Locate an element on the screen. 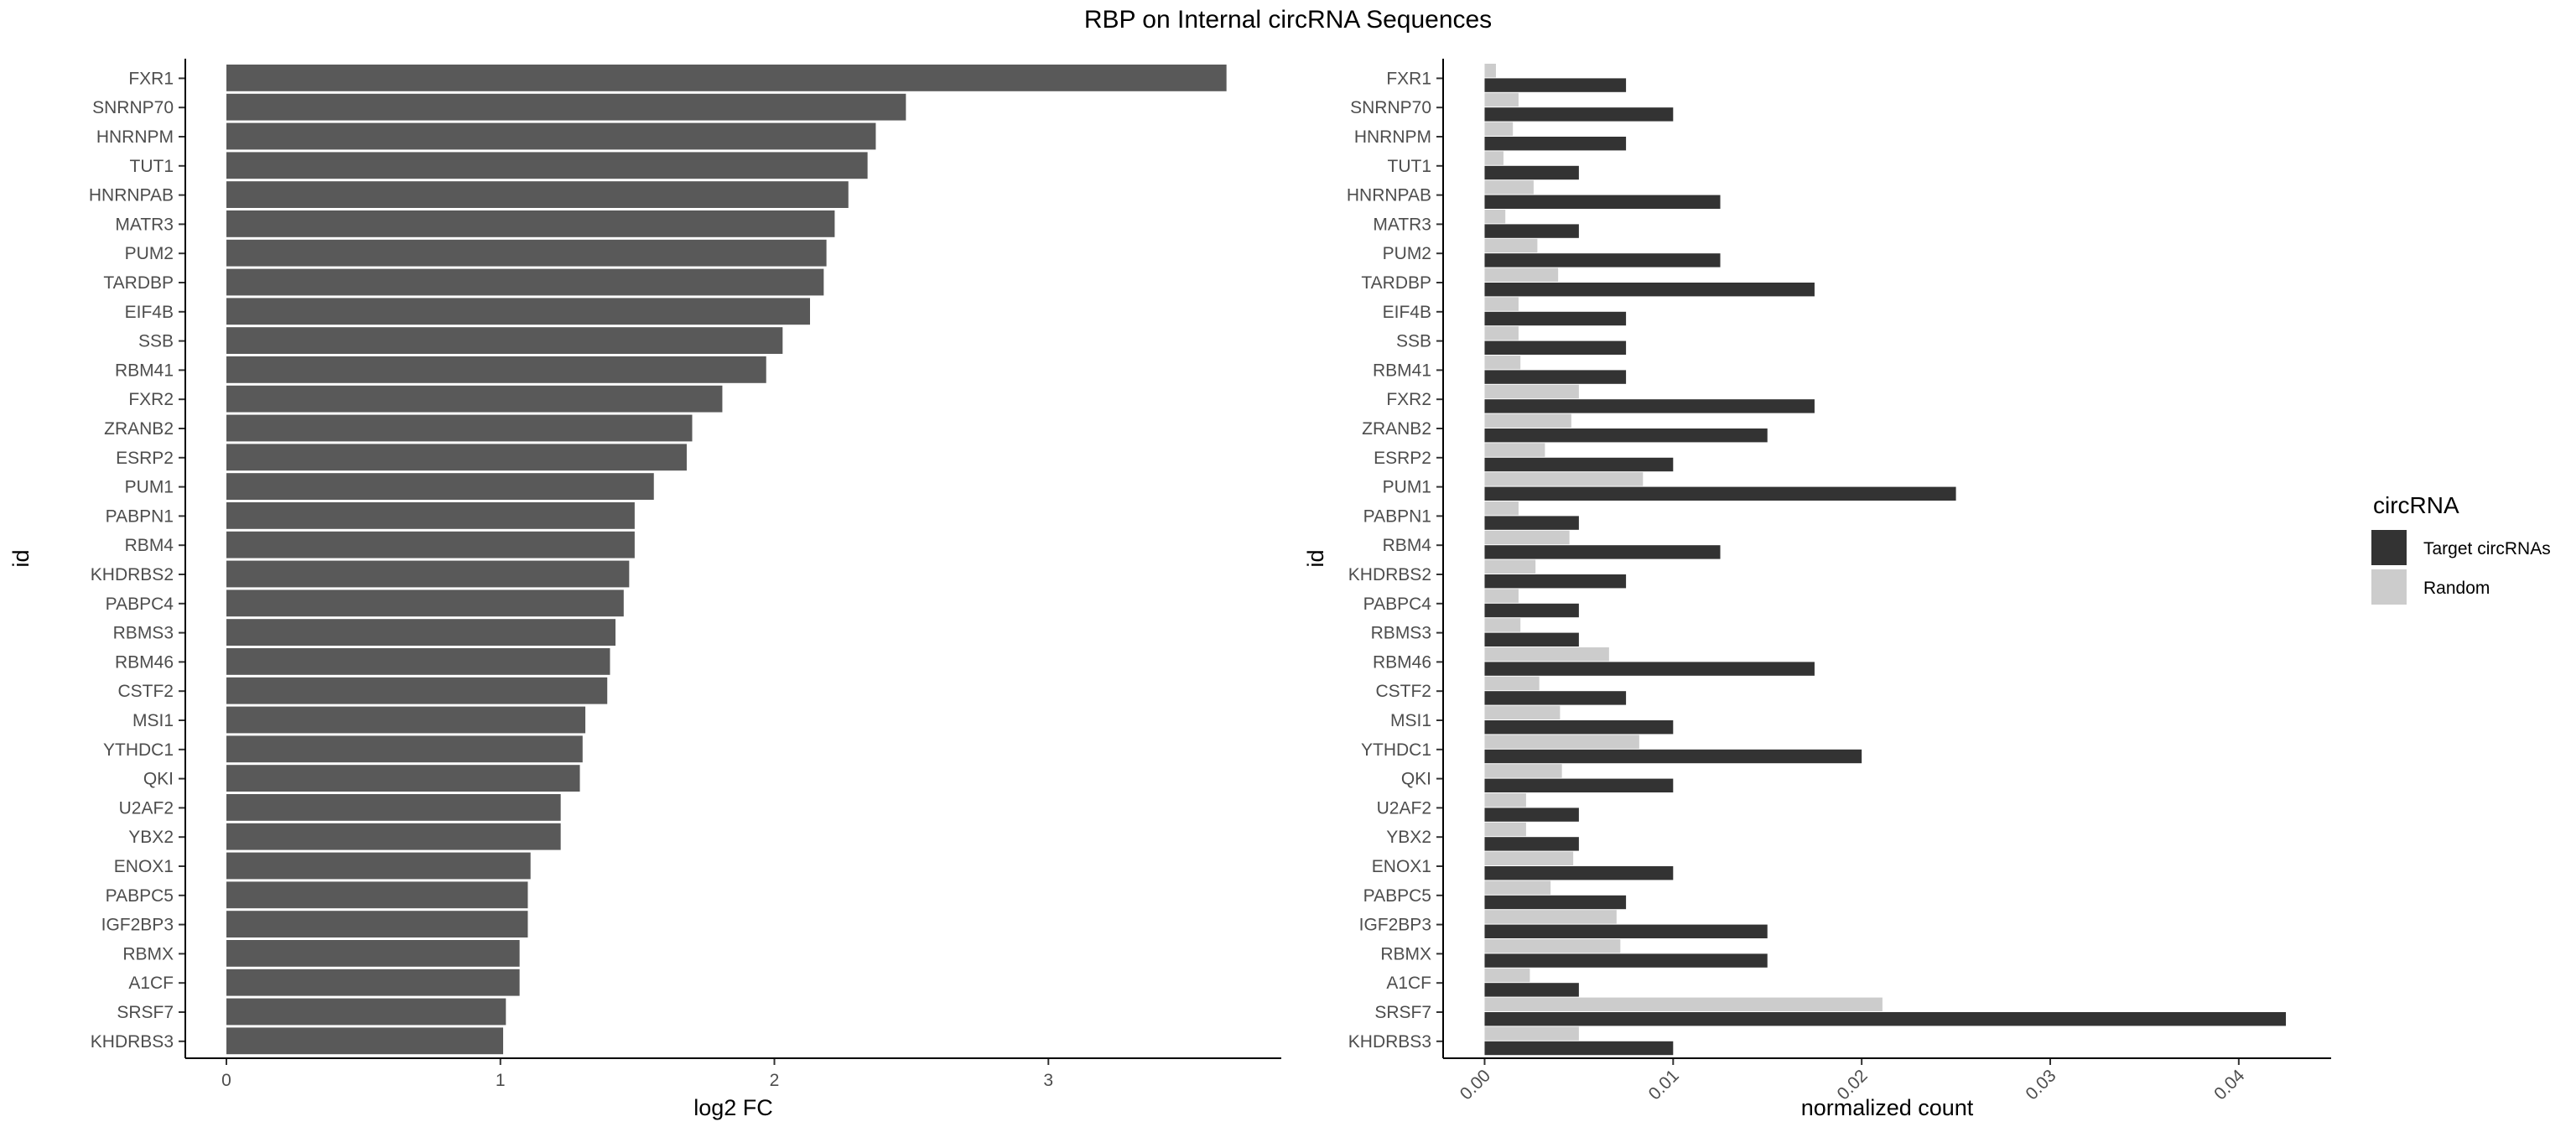 Image resolution: width=2576 pixels, height=1127 pixels. y-tick-label-cstf2: CSTF2 is located at coordinates (145, 691).